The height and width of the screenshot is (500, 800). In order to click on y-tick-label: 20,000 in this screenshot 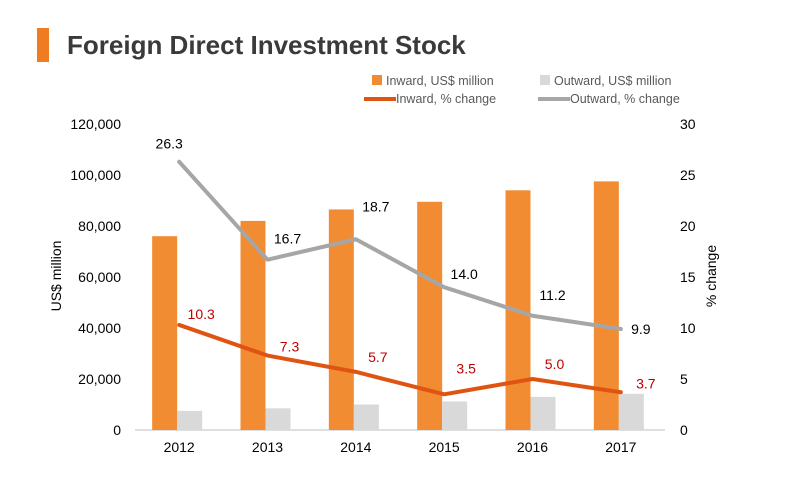, I will do `click(99, 379)`.